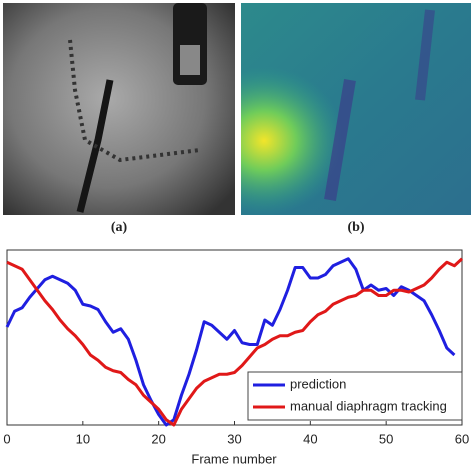 Image resolution: width=474 pixels, height=474 pixels. Describe the element at coordinates (83, 438) in the screenshot. I see `x-tick-label: 10` at that location.